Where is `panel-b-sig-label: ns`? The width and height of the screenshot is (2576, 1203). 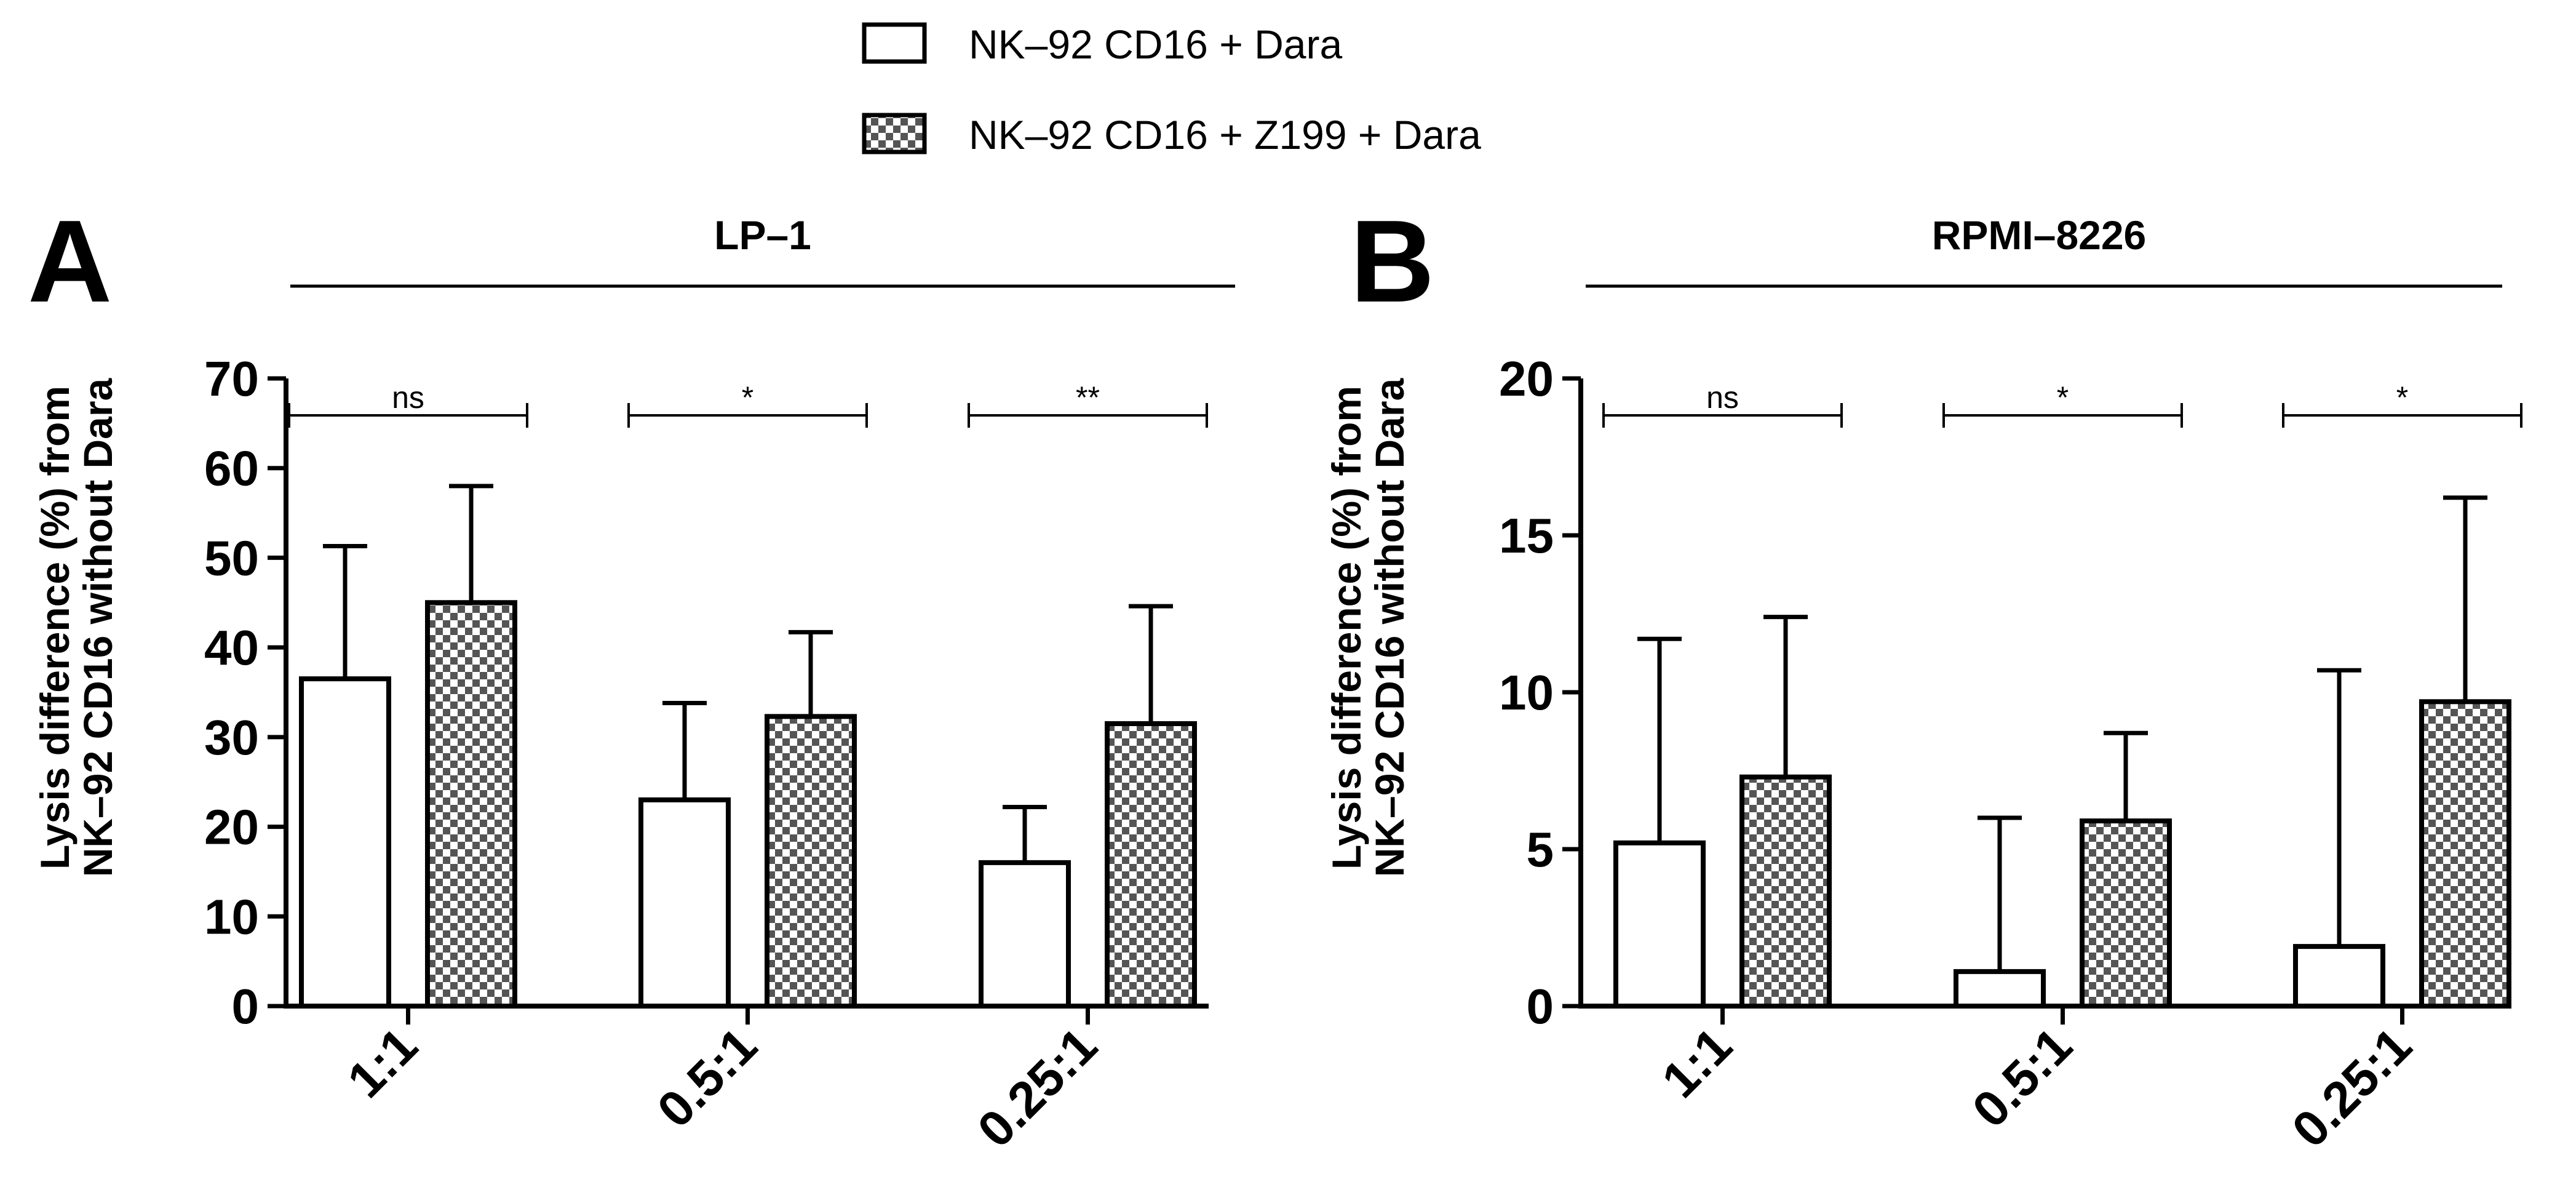
panel-b-sig-label: ns is located at coordinates (1722, 397).